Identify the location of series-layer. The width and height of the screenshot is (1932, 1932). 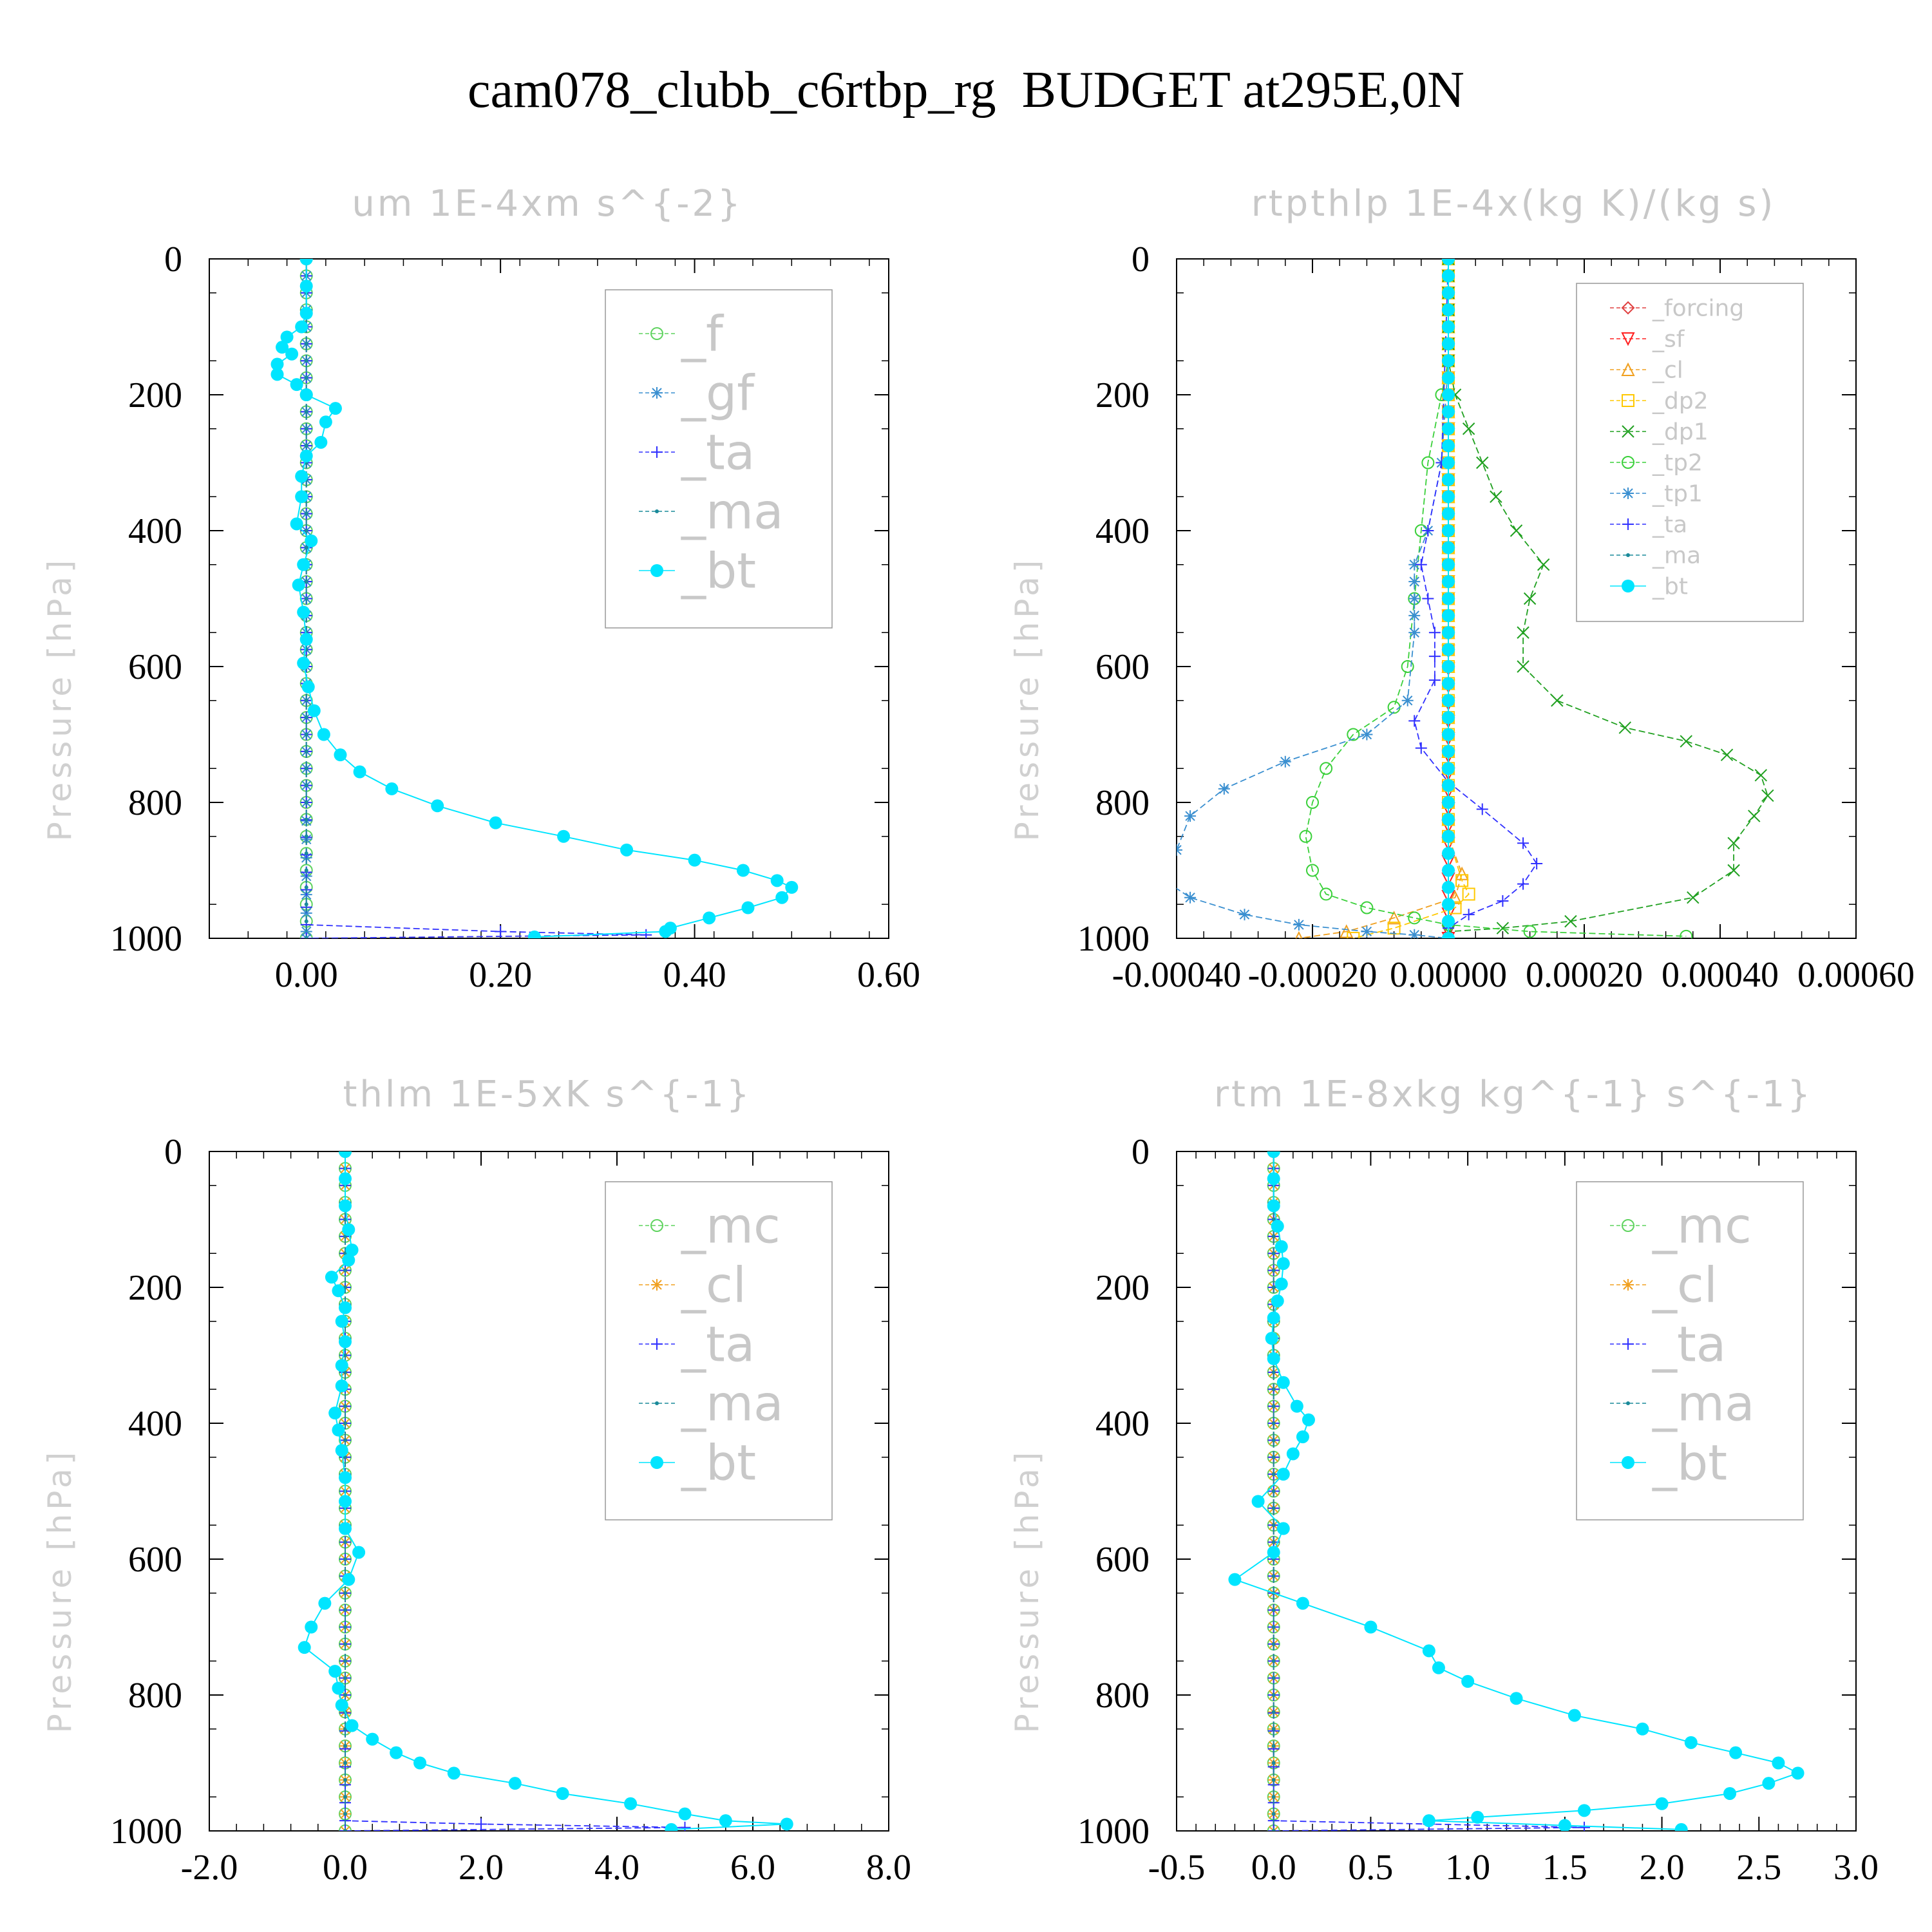
(545, 1491).